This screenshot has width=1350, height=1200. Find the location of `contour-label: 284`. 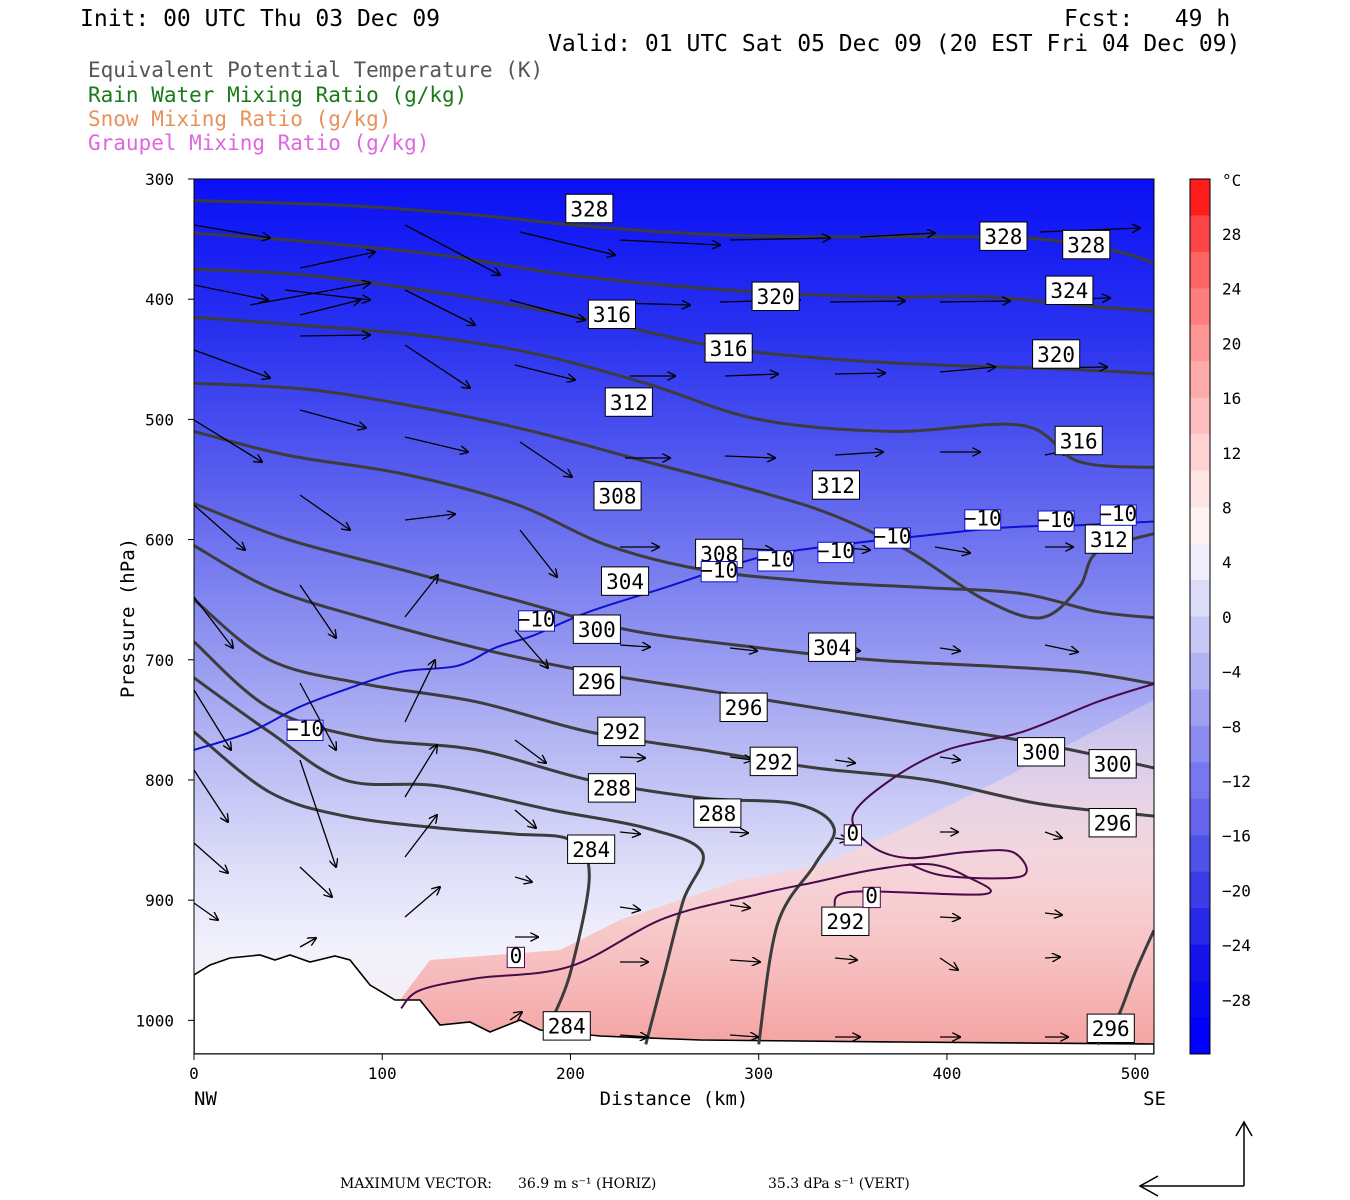

contour-label: 284 is located at coordinates (566, 1026).